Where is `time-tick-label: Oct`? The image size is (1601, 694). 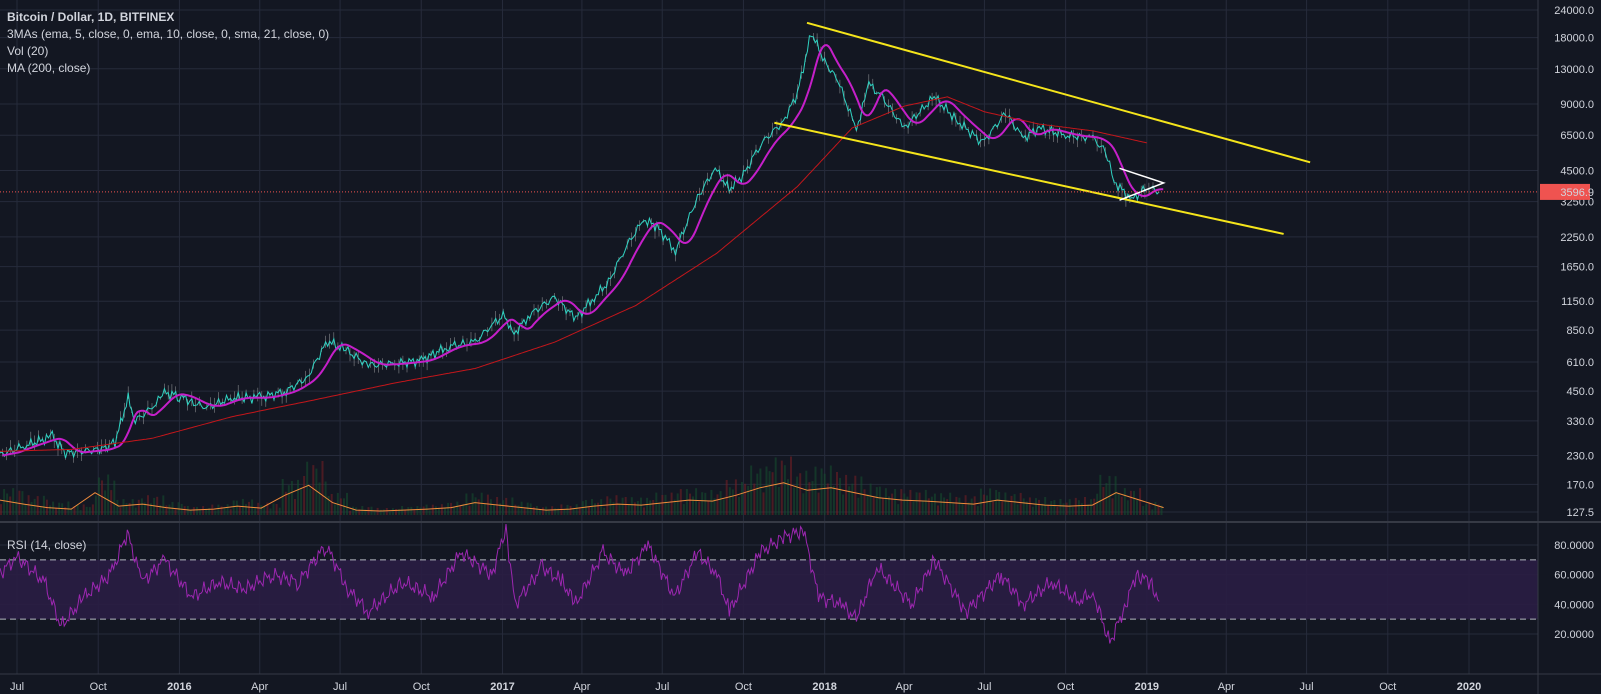
time-tick-label: Oct is located at coordinates (743, 687).